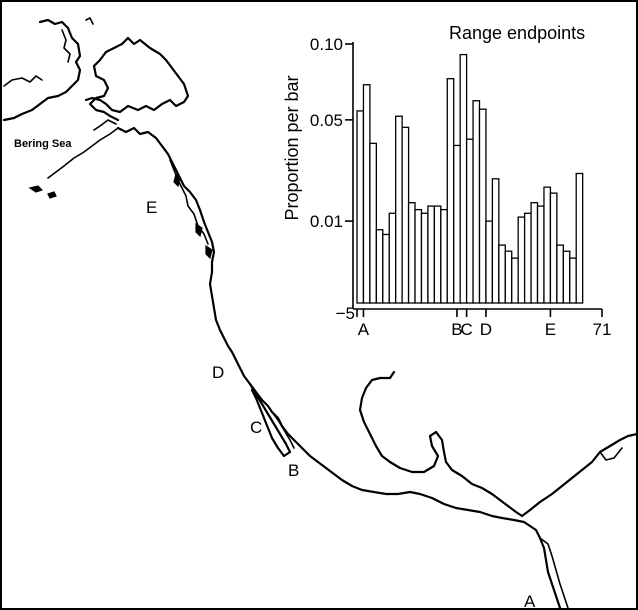  Describe the element at coordinates (89, 21) in the screenshot. I see `north-fragment` at that location.